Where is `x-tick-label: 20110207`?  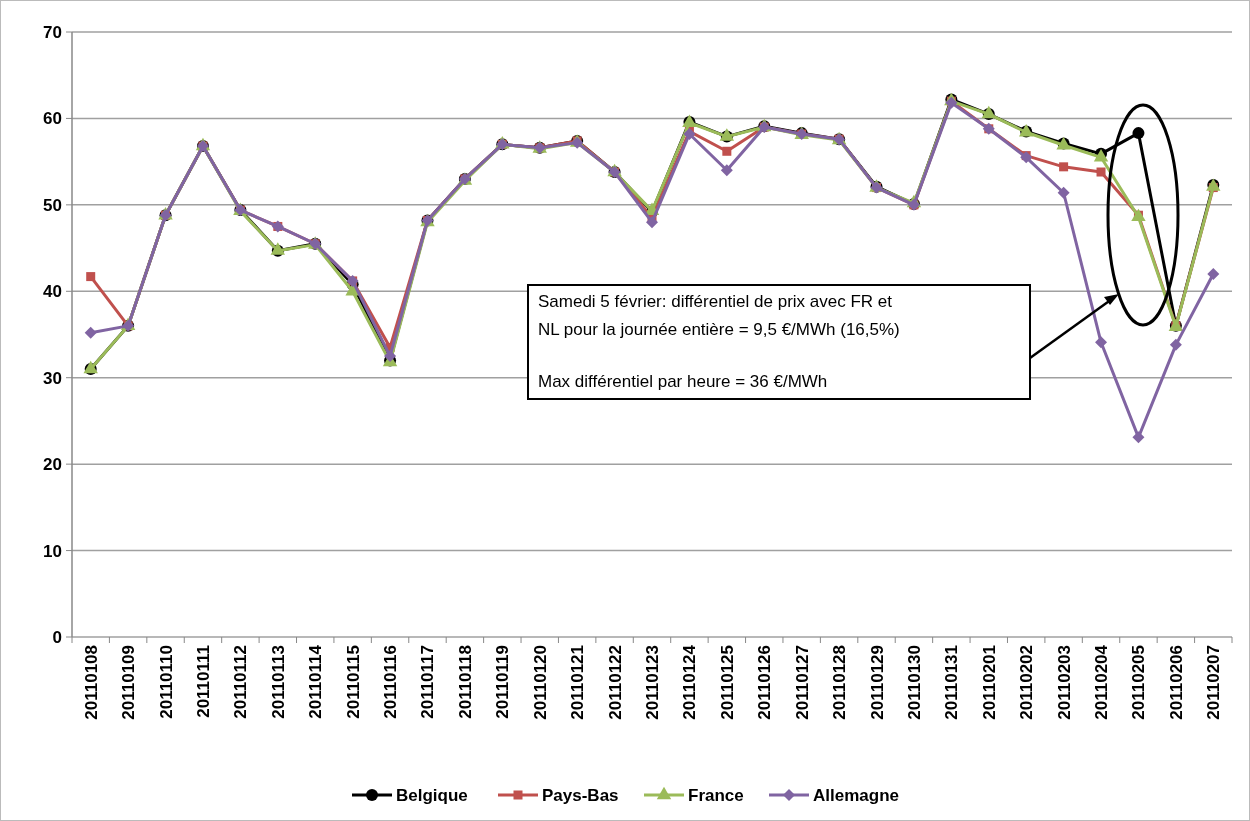
x-tick-label: 20110207 is located at coordinates (1214, 682).